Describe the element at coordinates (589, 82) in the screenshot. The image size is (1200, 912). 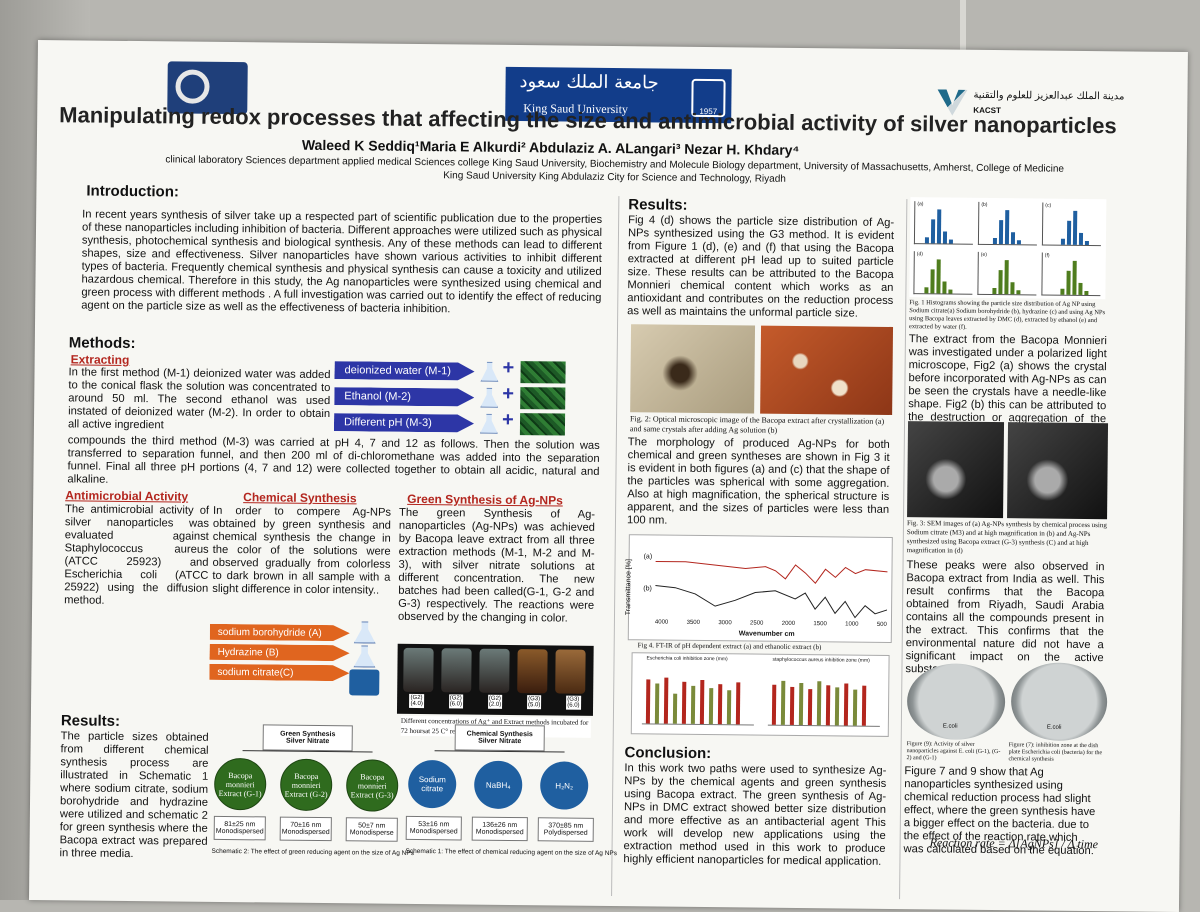
I see `ksu-arabic: جامعة الملك سعود` at that location.